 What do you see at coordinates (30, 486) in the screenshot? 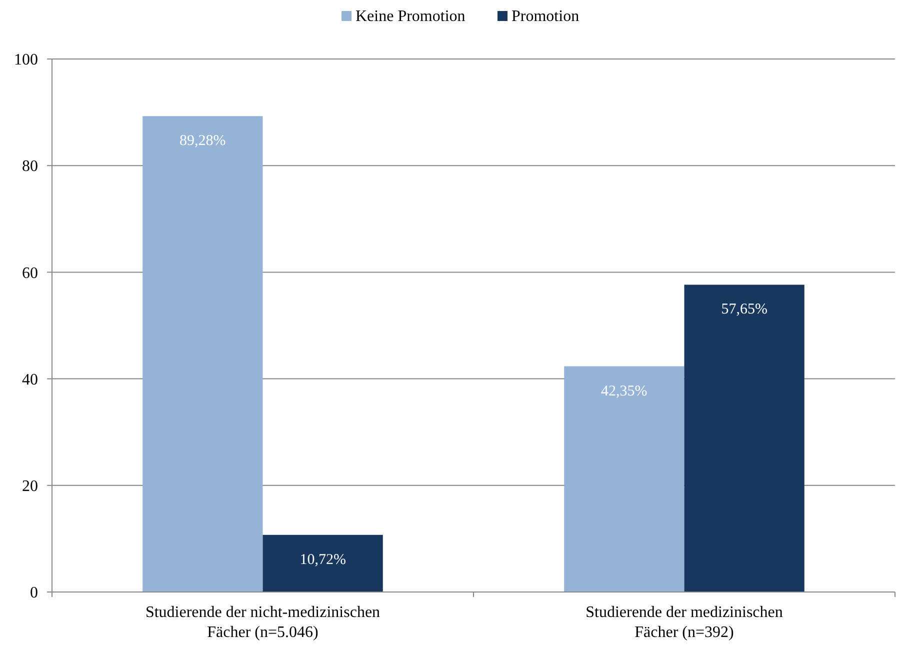
I see `y-tick-label: 20` at bounding box center [30, 486].